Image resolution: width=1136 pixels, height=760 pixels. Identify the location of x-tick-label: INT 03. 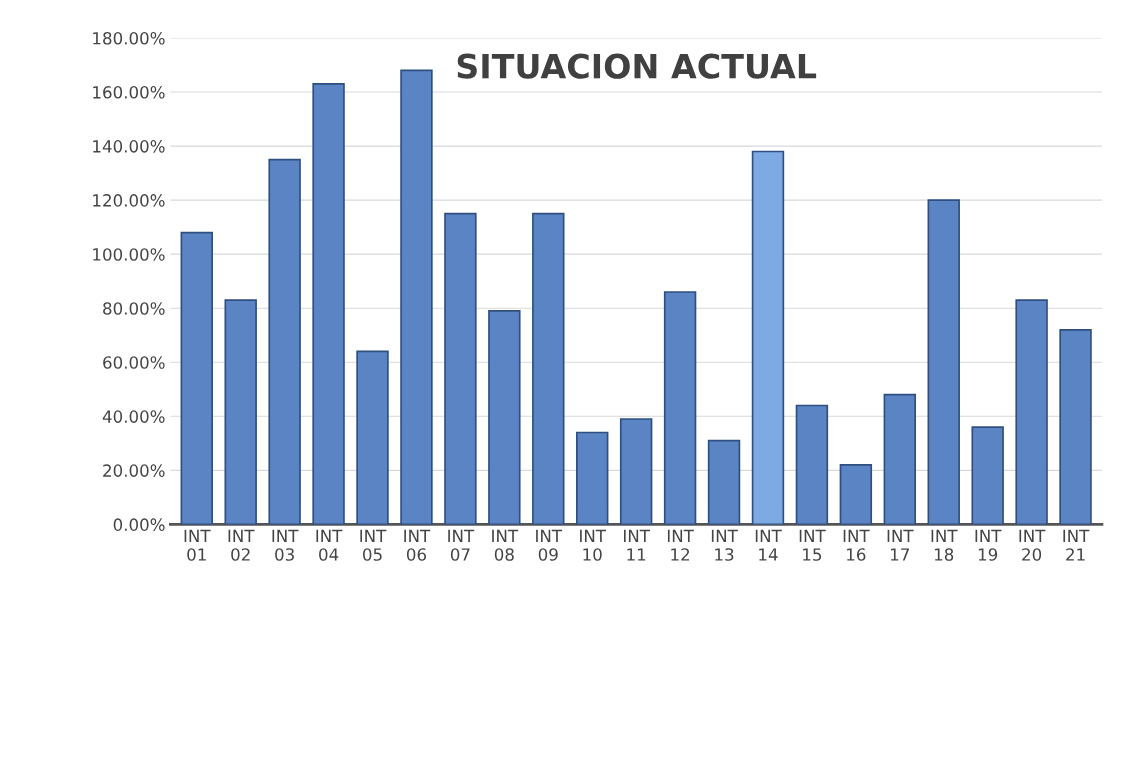
(285, 545).